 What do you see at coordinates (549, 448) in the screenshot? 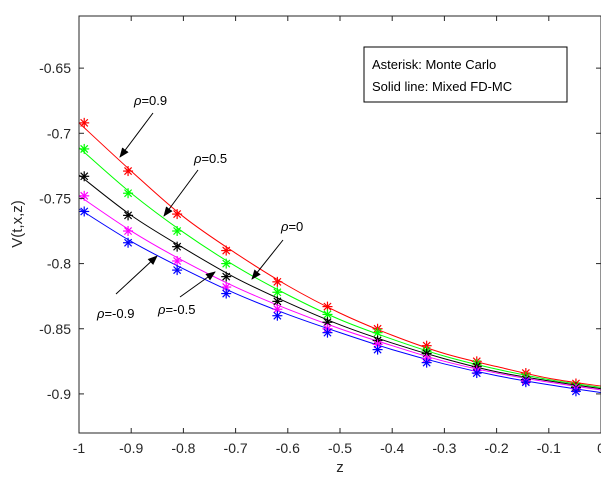
I see `x-tick-label: -0.1` at bounding box center [549, 448].